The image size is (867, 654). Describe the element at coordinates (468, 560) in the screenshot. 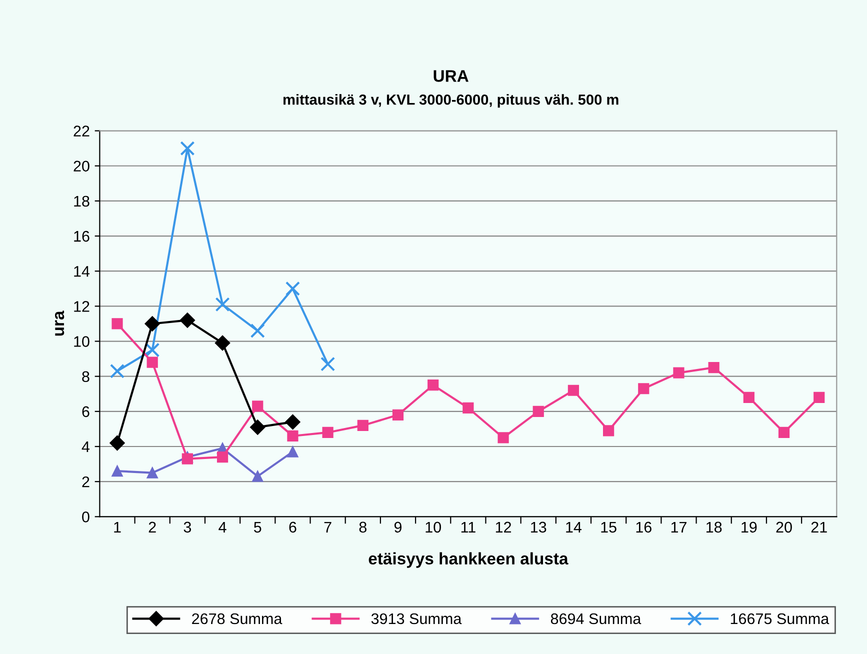

I see `x-axis-title: etäisyys hankkeen alusta` at that location.